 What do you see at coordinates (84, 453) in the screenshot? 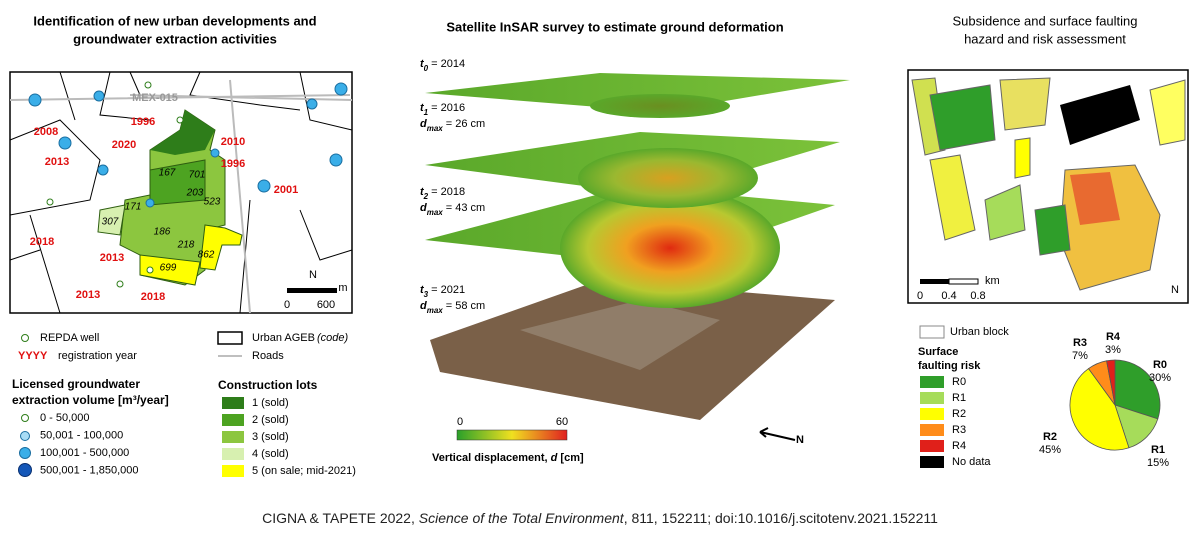
I see `legend-label: 100,001 - 500,000` at bounding box center [84, 453].